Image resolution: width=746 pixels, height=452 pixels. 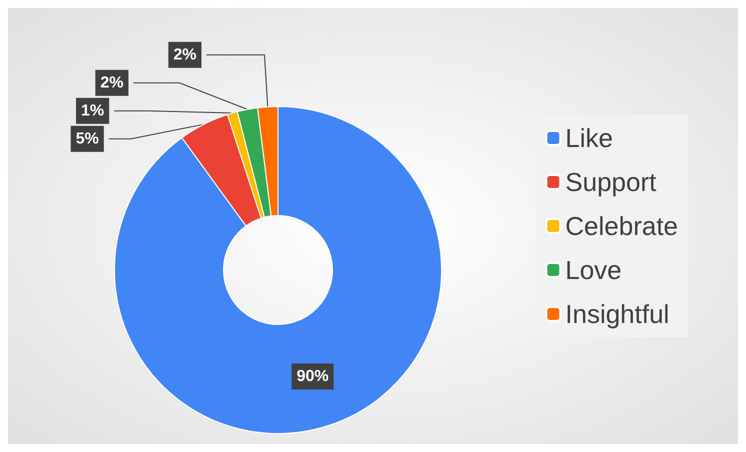 I want to click on data-label: 5%, so click(x=87, y=139).